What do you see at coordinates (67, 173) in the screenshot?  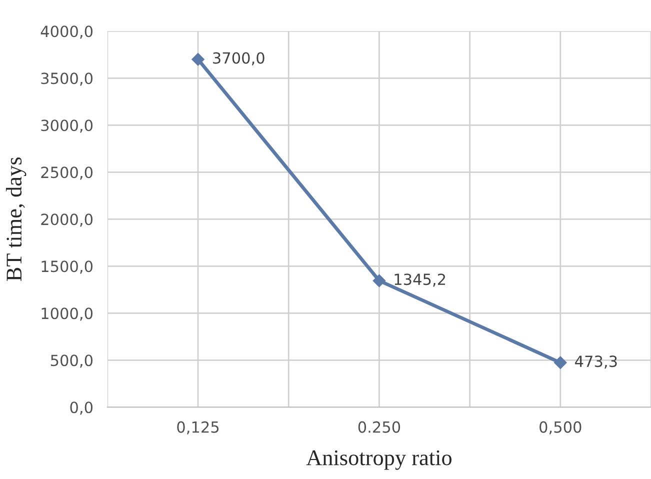 I see `y-tick-label: 2500,0` at bounding box center [67, 173].